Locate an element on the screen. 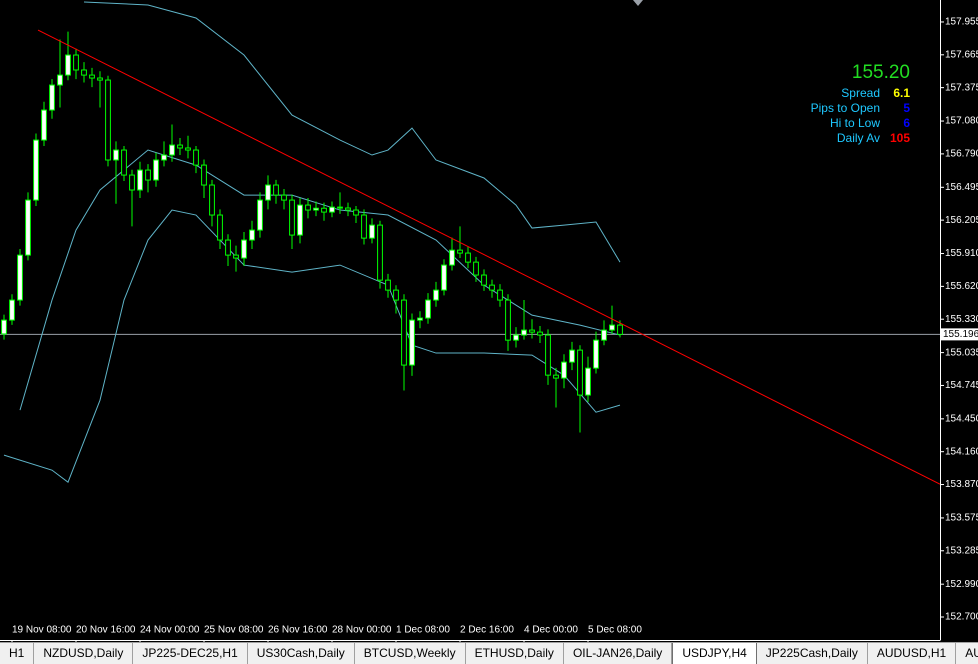 This screenshot has width=978, height=664. info-value: 6.1 is located at coordinates (901, 93).